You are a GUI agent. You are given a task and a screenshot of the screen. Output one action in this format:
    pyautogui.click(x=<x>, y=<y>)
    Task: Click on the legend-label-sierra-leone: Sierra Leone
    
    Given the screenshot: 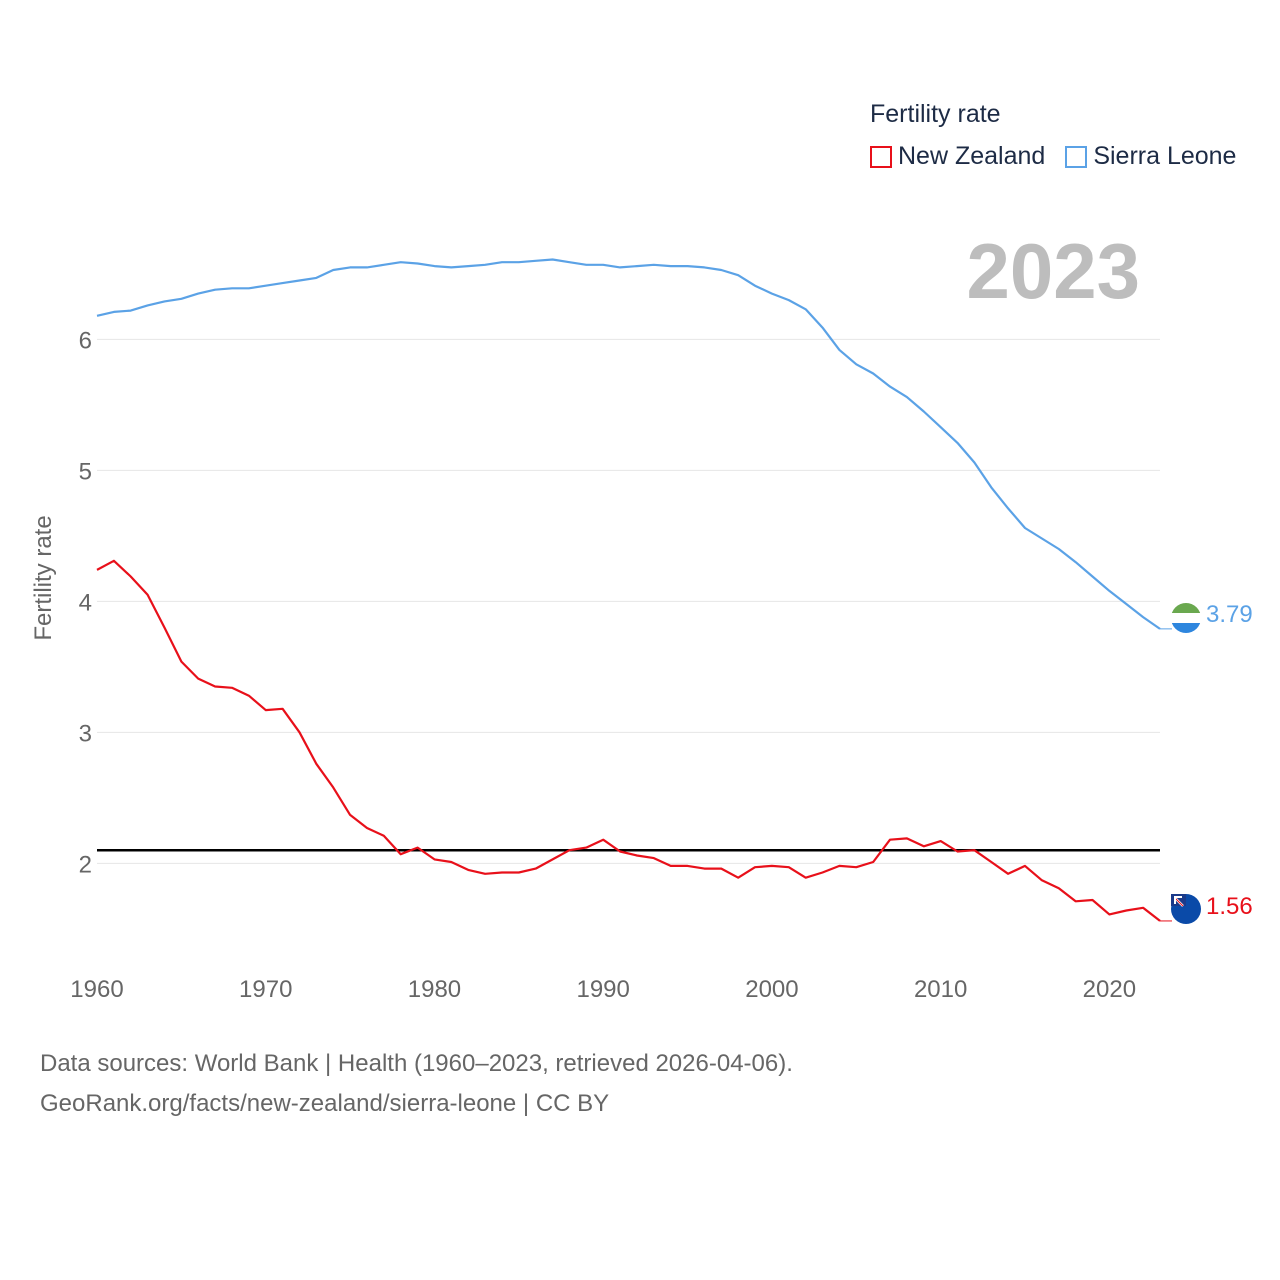 What is the action you would take?
    pyautogui.click(x=1165, y=156)
    